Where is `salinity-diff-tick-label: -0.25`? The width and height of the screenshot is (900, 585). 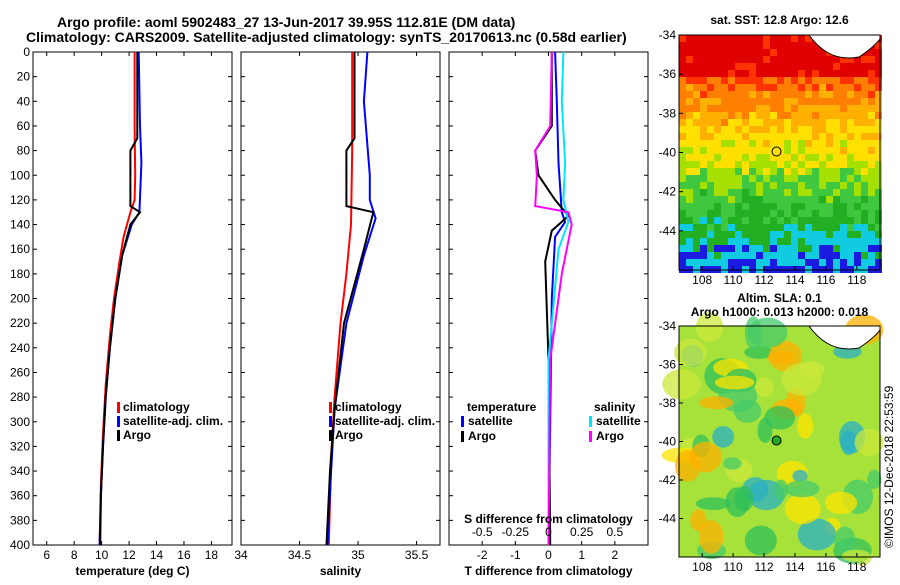
salinity-diff-tick-label: -0.25 is located at coordinates (516, 532).